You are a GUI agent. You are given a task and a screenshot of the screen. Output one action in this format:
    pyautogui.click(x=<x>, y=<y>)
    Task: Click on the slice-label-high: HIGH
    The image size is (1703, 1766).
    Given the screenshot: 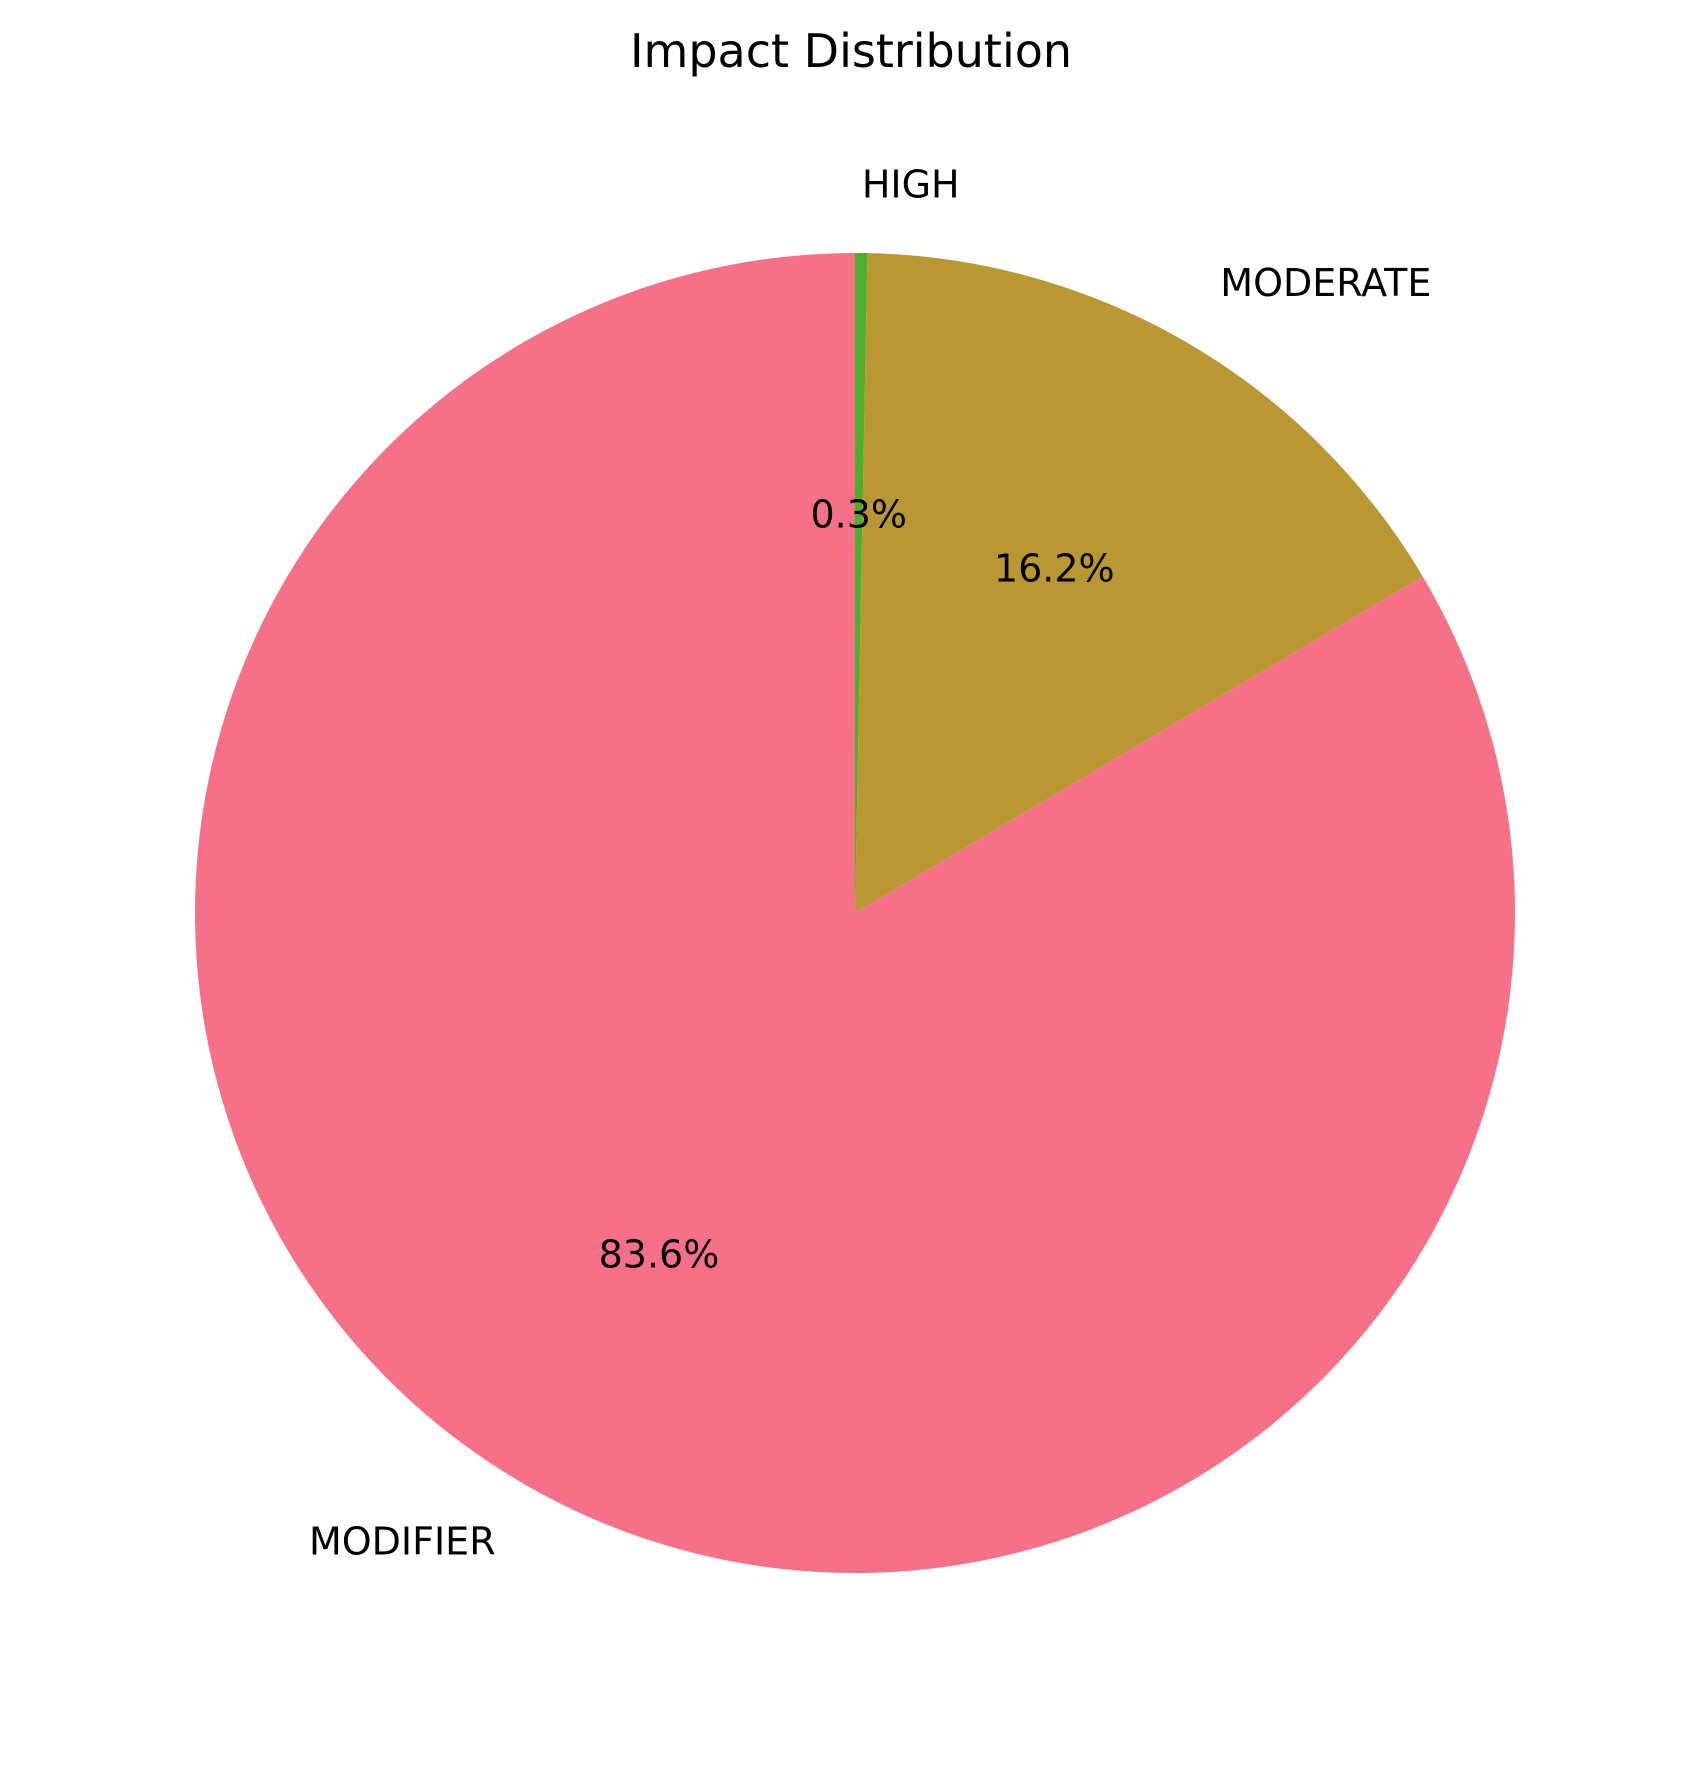 What is the action you would take?
    pyautogui.click(x=911, y=185)
    